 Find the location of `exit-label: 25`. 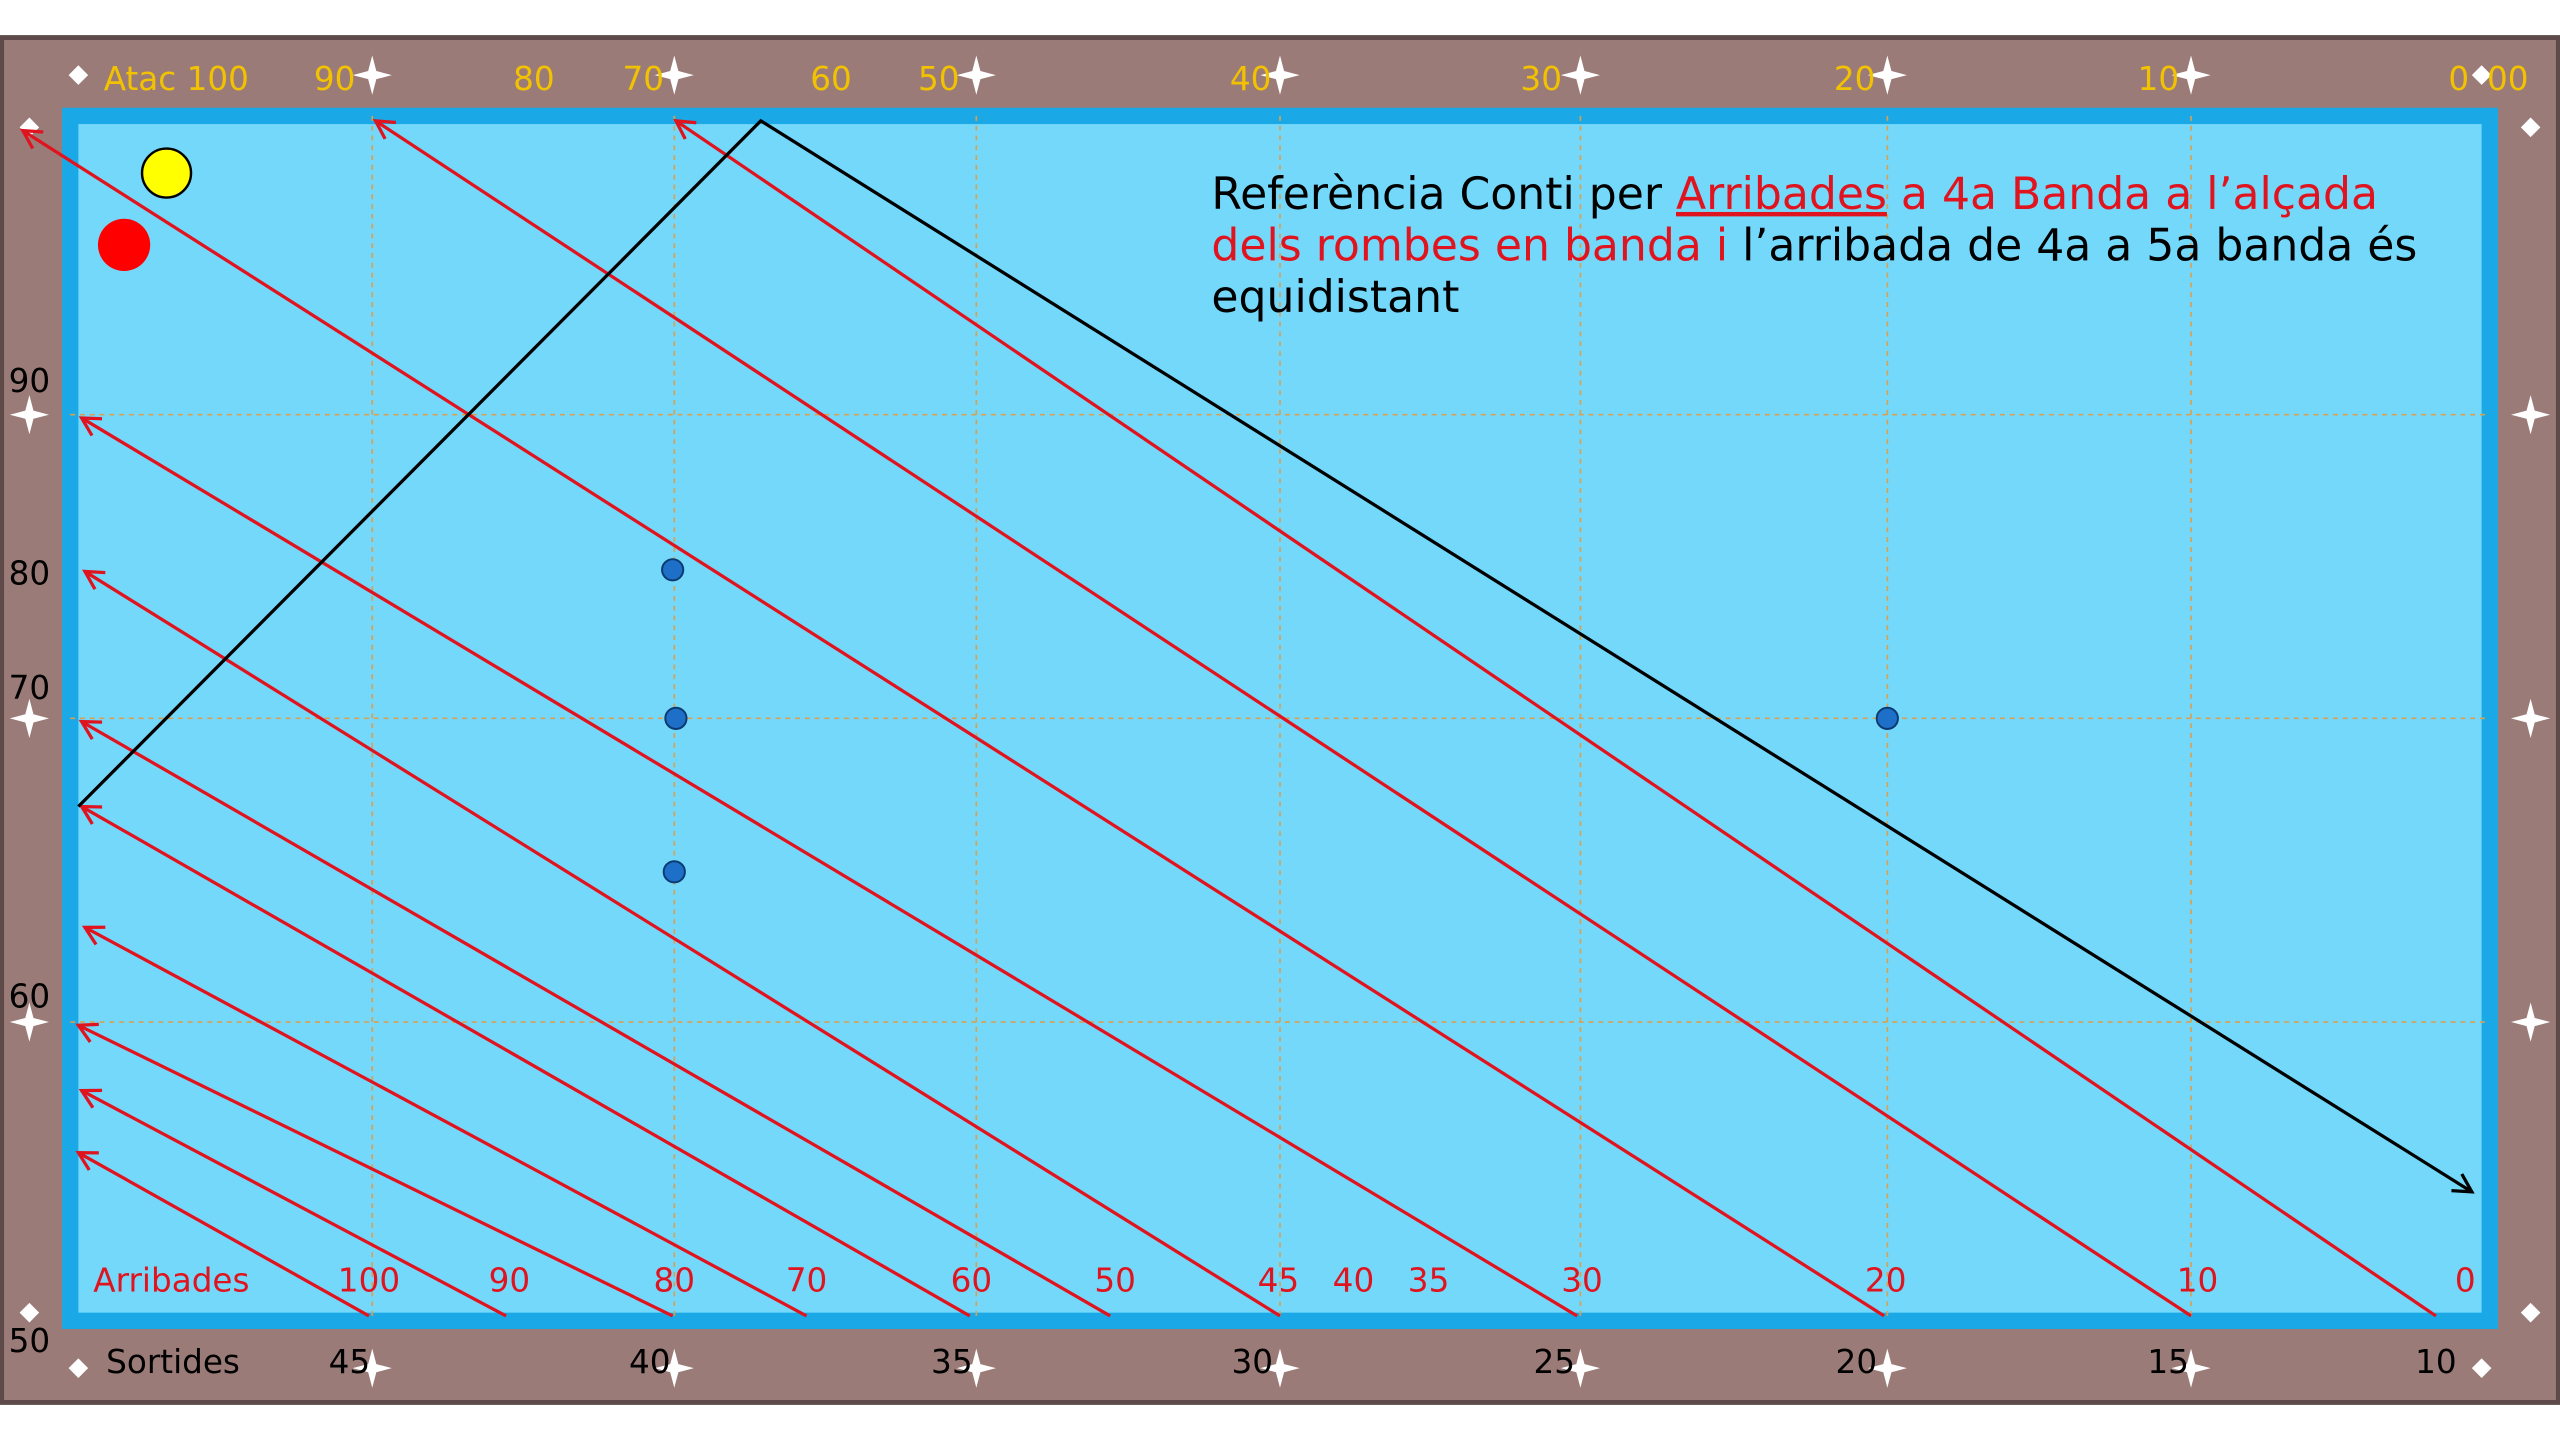

exit-label: 25 is located at coordinates (1555, 1362).